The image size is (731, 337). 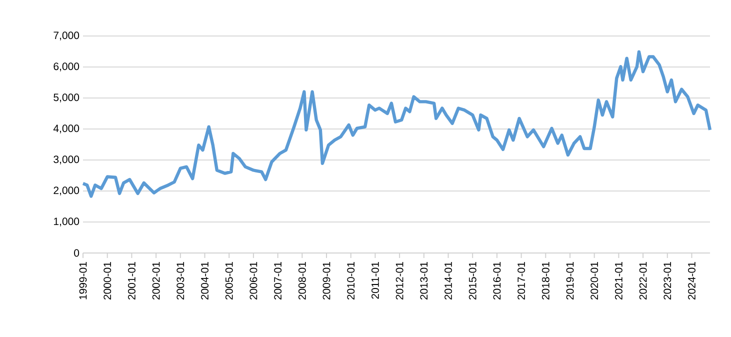 What do you see at coordinates (326, 281) in the screenshot?
I see `x-tick-label: 2009-01` at bounding box center [326, 281].